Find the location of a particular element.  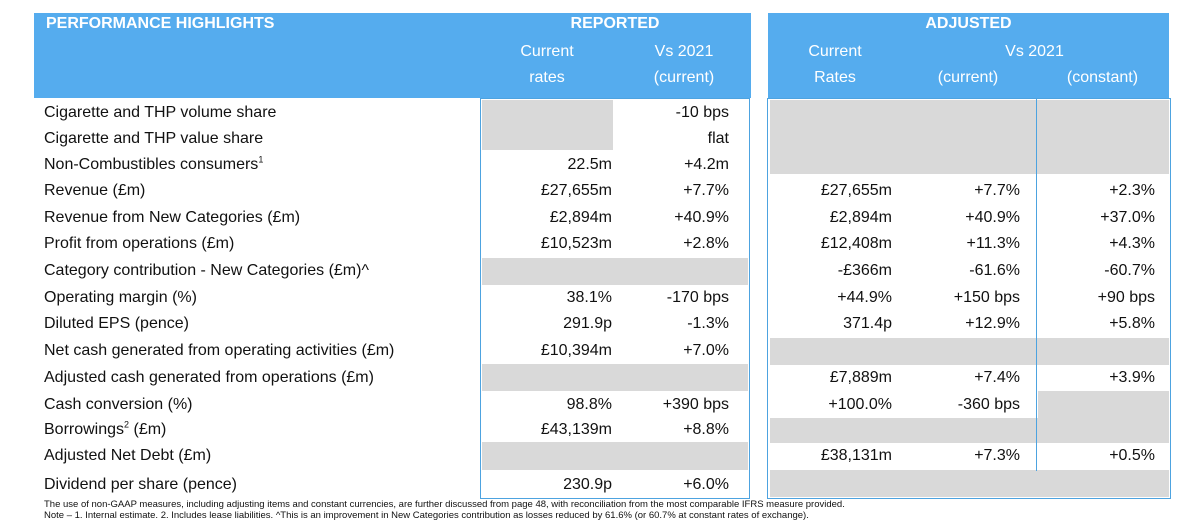

adjusted-vs-2021-current-value: +7.7% is located at coordinates (997, 190).